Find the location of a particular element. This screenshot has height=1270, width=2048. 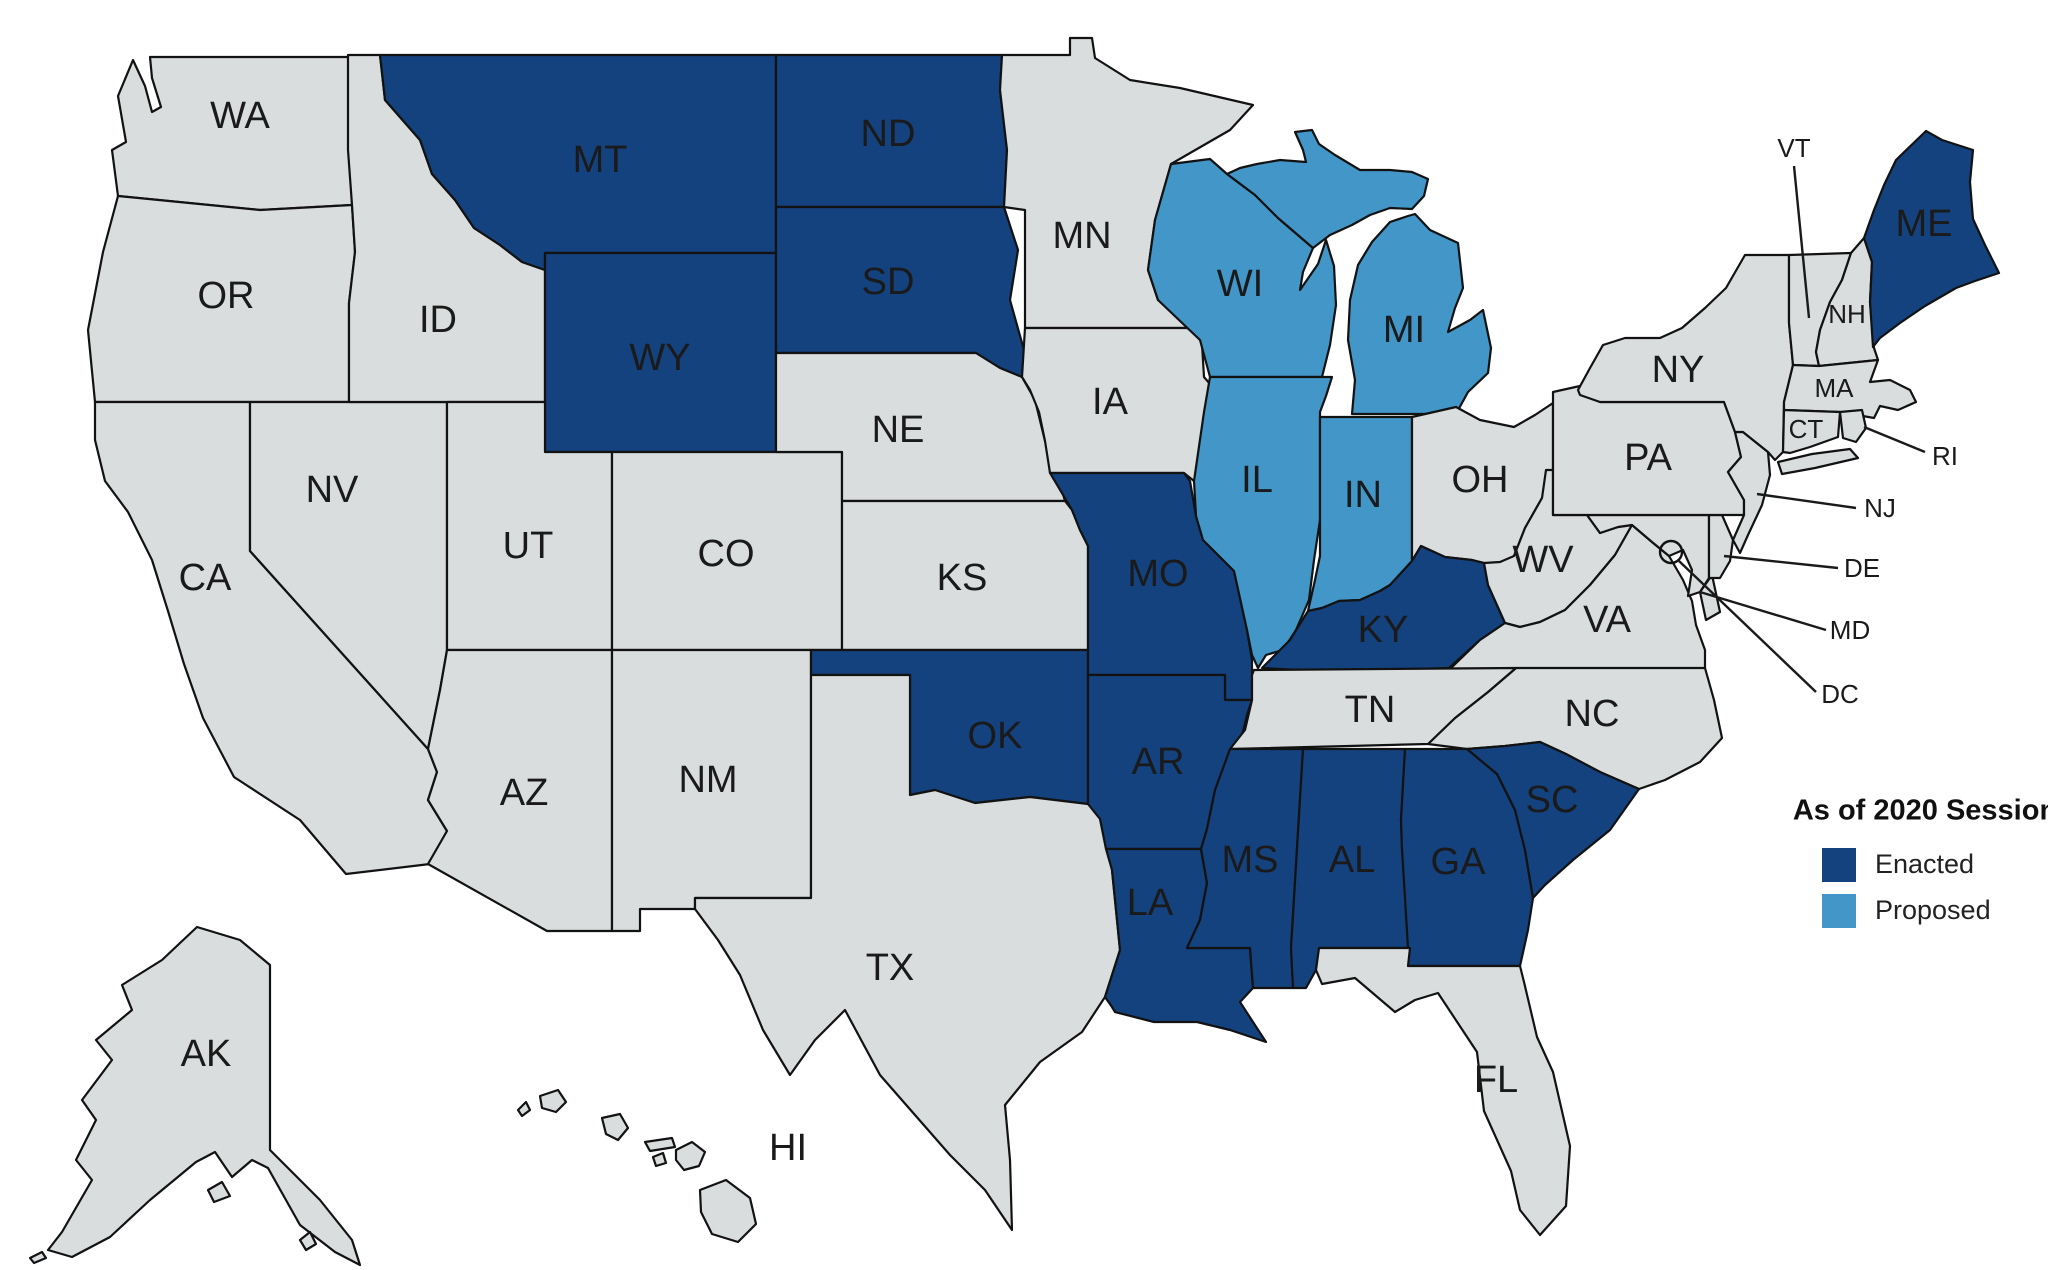

state-label-me: ME is located at coordinates (1924, 224).